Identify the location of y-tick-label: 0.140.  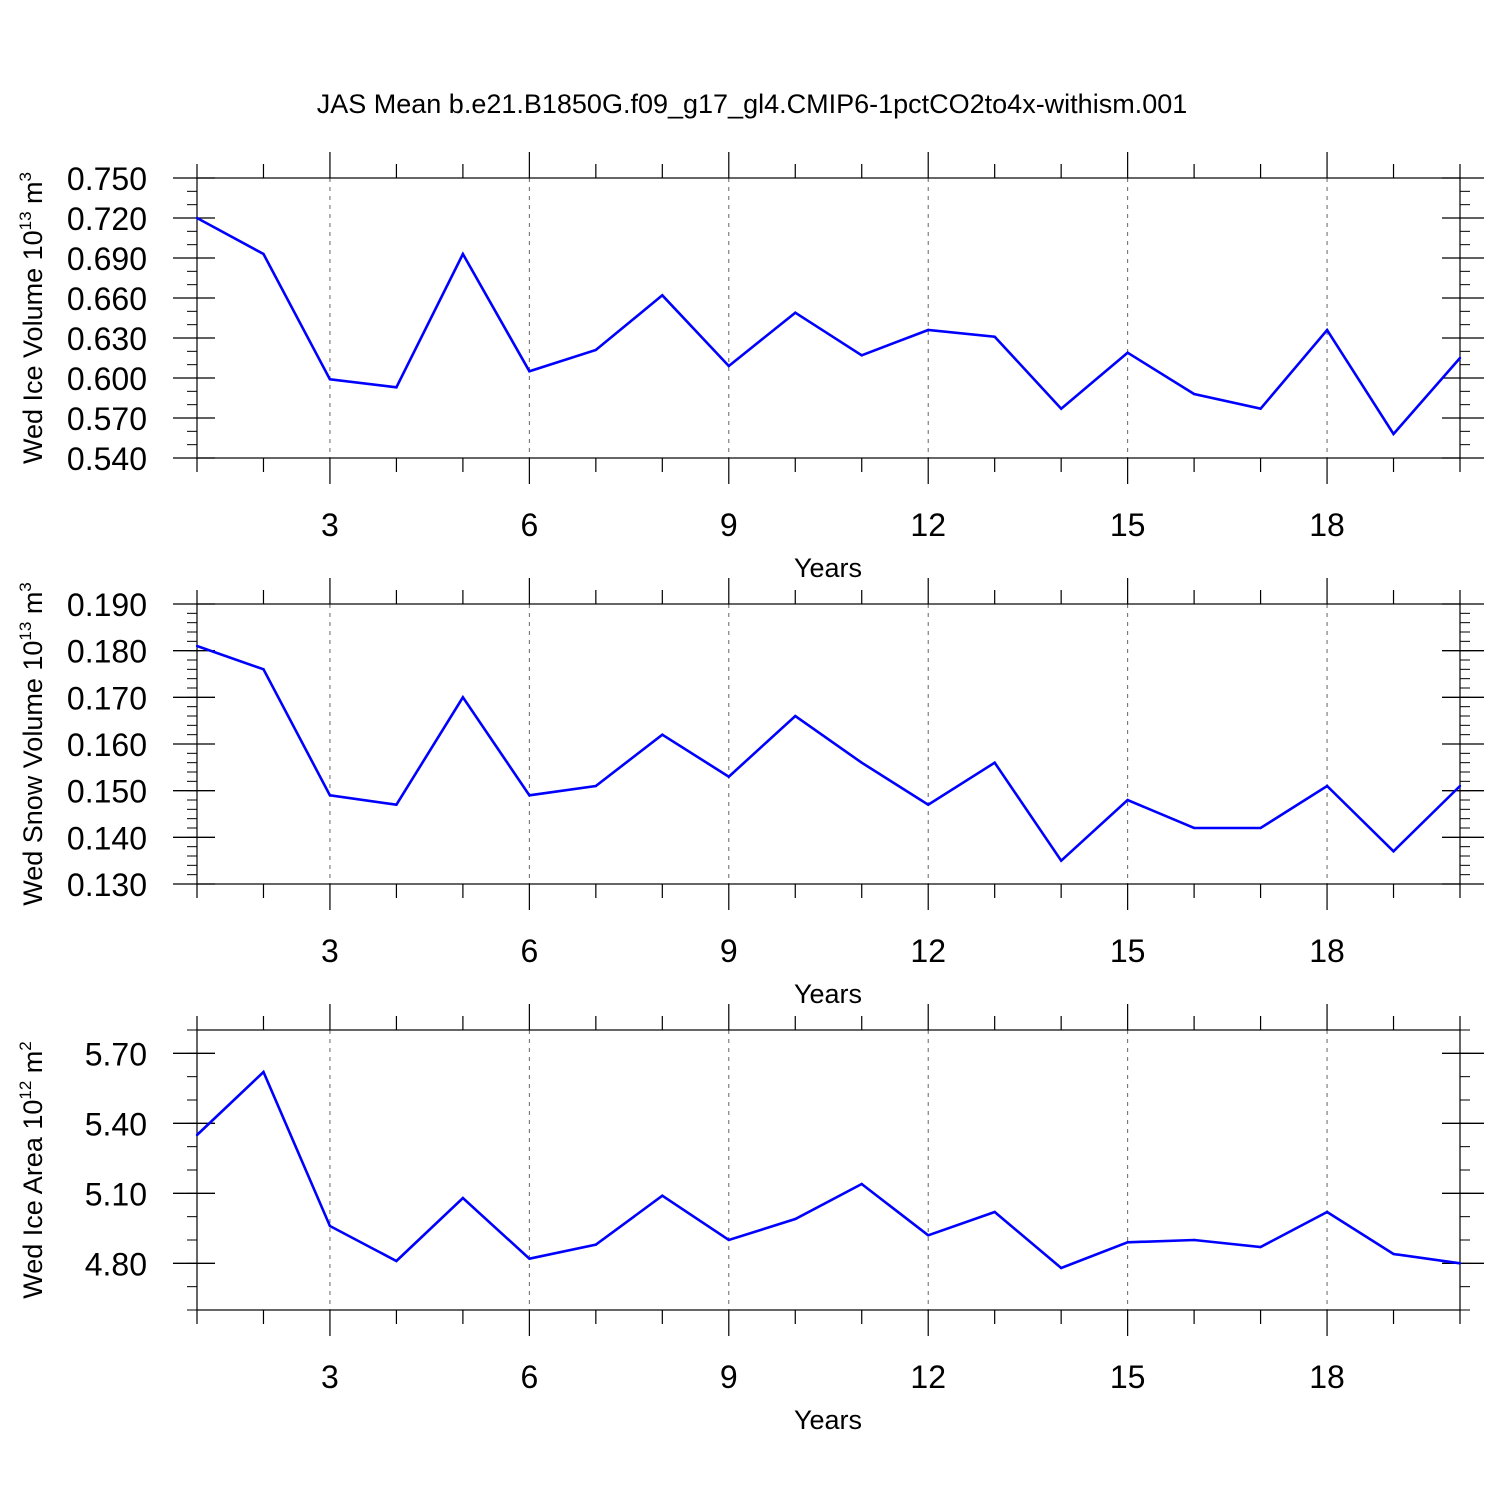
(107, 838).